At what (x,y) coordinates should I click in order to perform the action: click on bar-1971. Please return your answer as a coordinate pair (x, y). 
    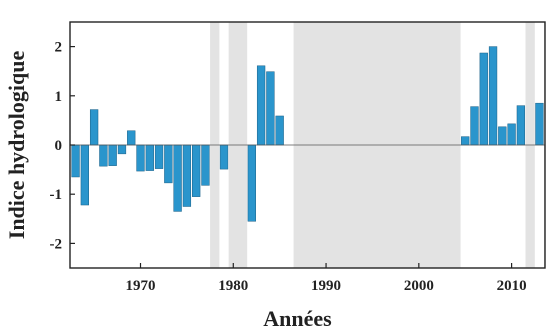
    Looking at the image, I should click on (149, 157).